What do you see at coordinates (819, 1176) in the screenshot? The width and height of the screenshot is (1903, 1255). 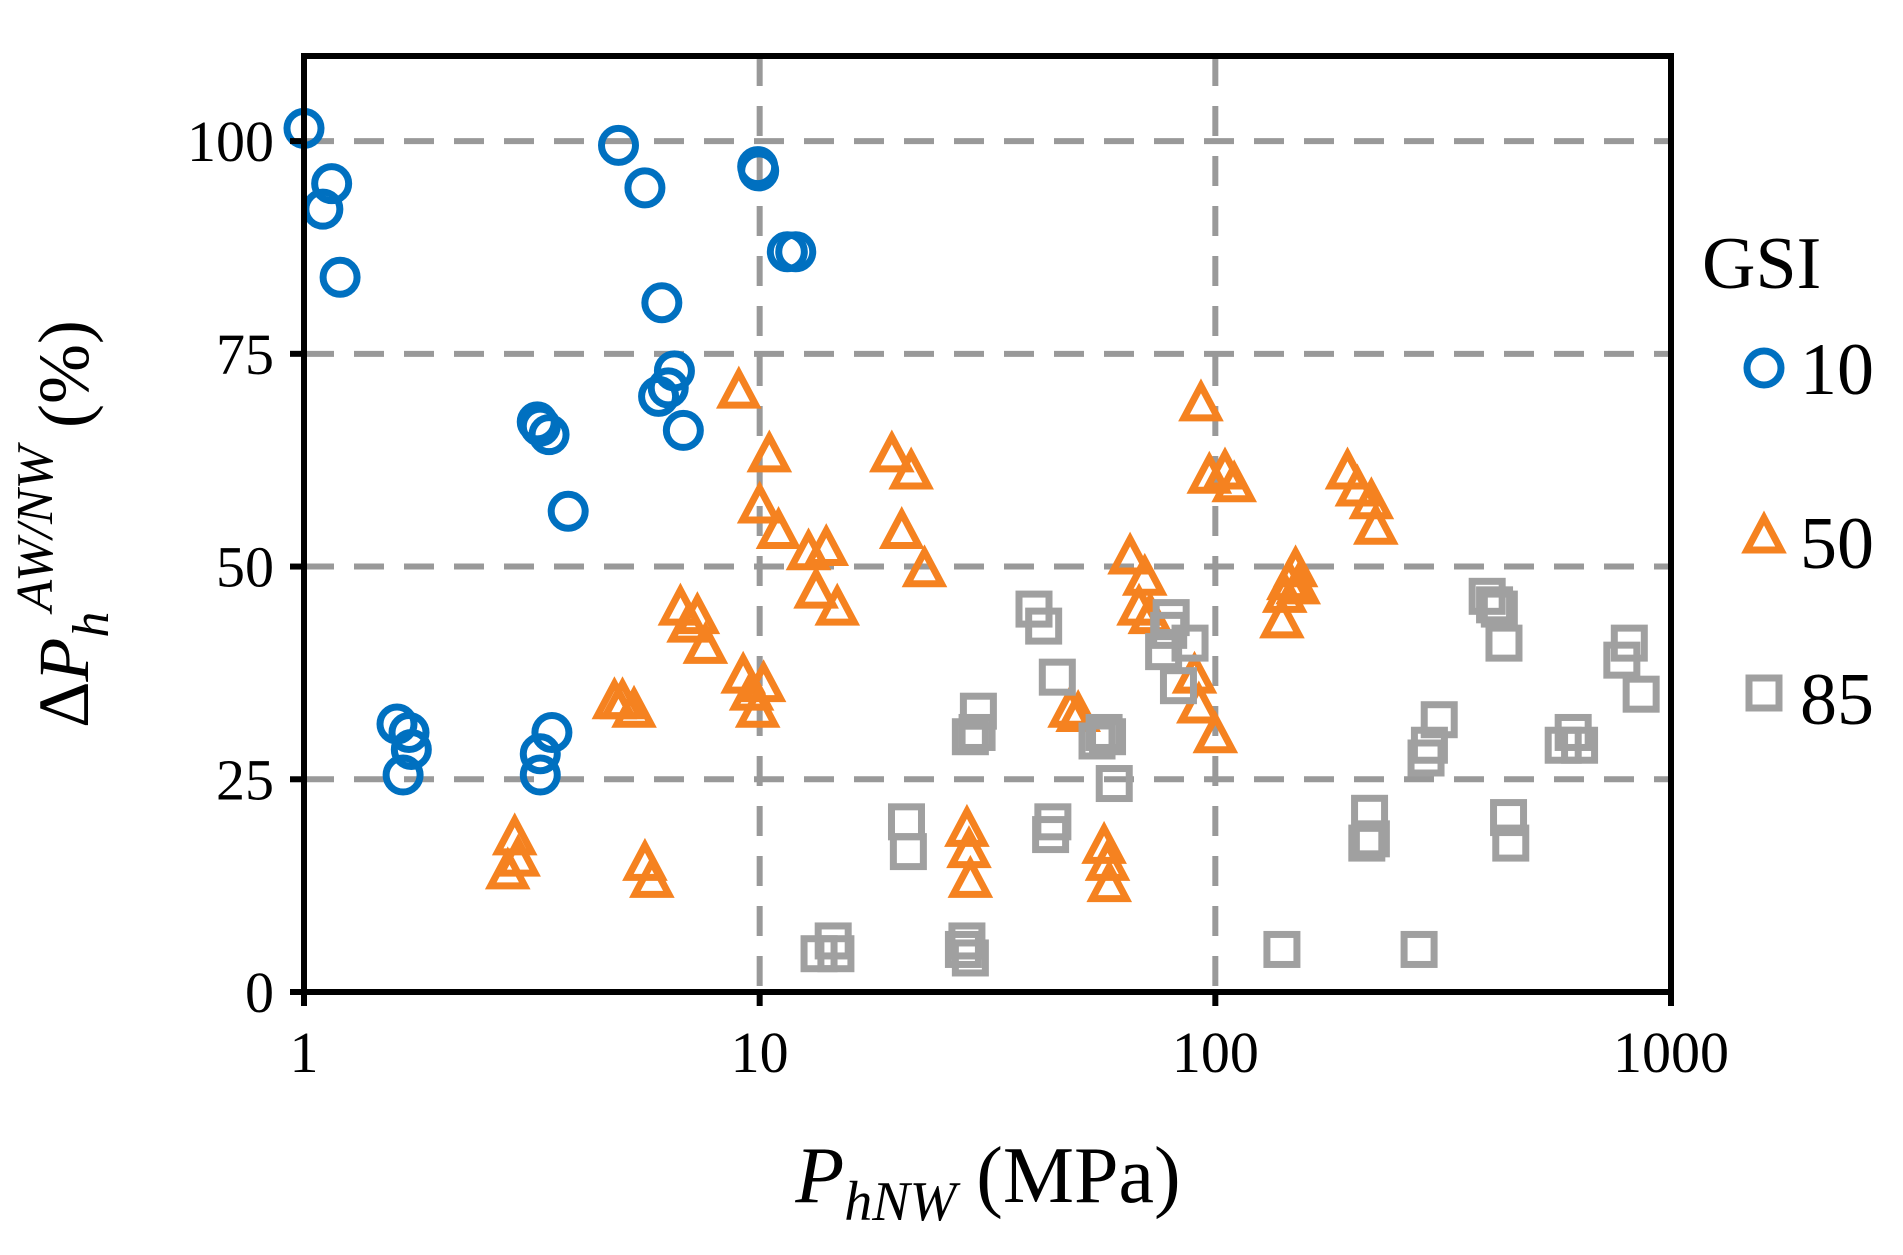 I see `x-axis-title-symbol: P` at bounding box center [819, 1176].